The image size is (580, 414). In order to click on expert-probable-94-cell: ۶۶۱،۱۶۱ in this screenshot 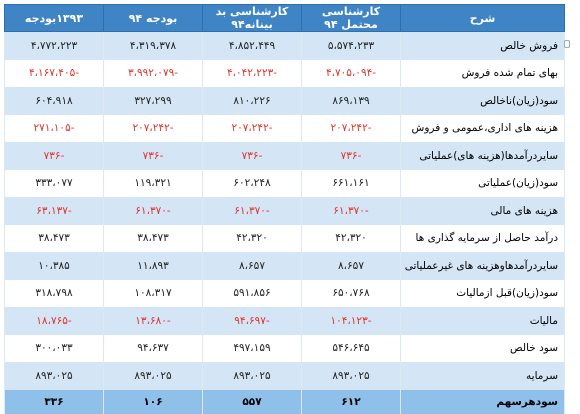, I will do `click(351, 183)`.